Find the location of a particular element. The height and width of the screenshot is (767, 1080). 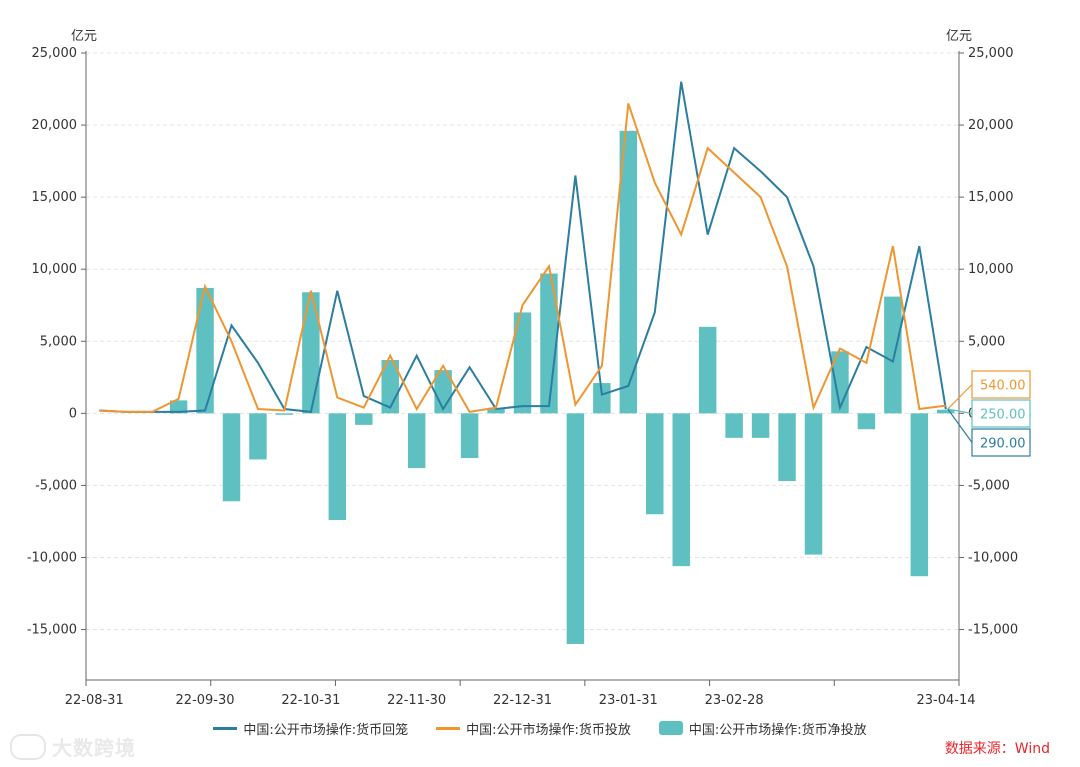

y-tick-label-left: 20,000 is located at coordinates (55, 125).